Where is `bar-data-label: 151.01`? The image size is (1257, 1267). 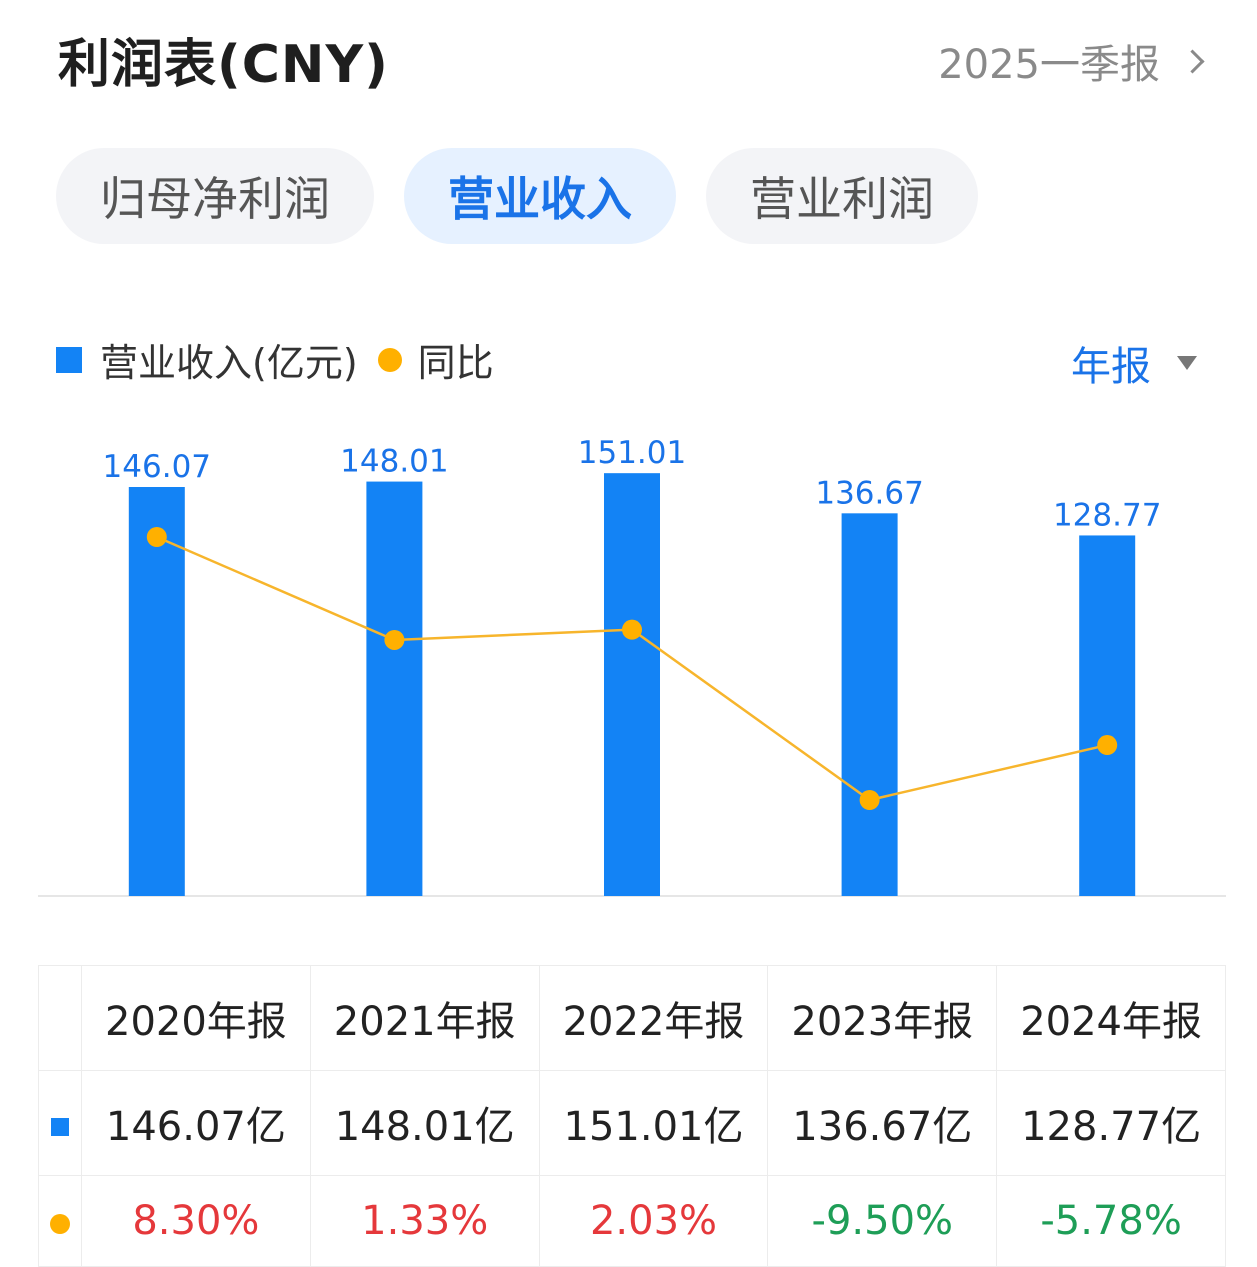 bar-data-label: 151.01 is located at coordinates (632, 453).